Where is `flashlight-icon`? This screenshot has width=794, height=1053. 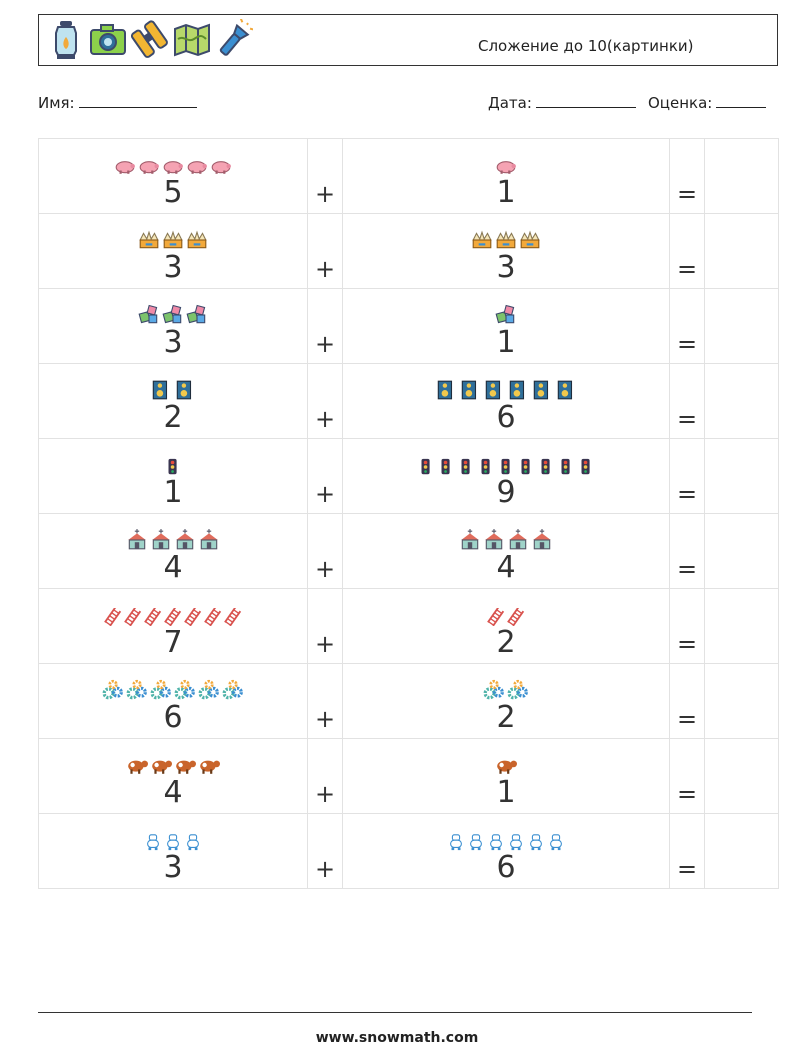 flashlight-icon is located at coordinates (236, 37).